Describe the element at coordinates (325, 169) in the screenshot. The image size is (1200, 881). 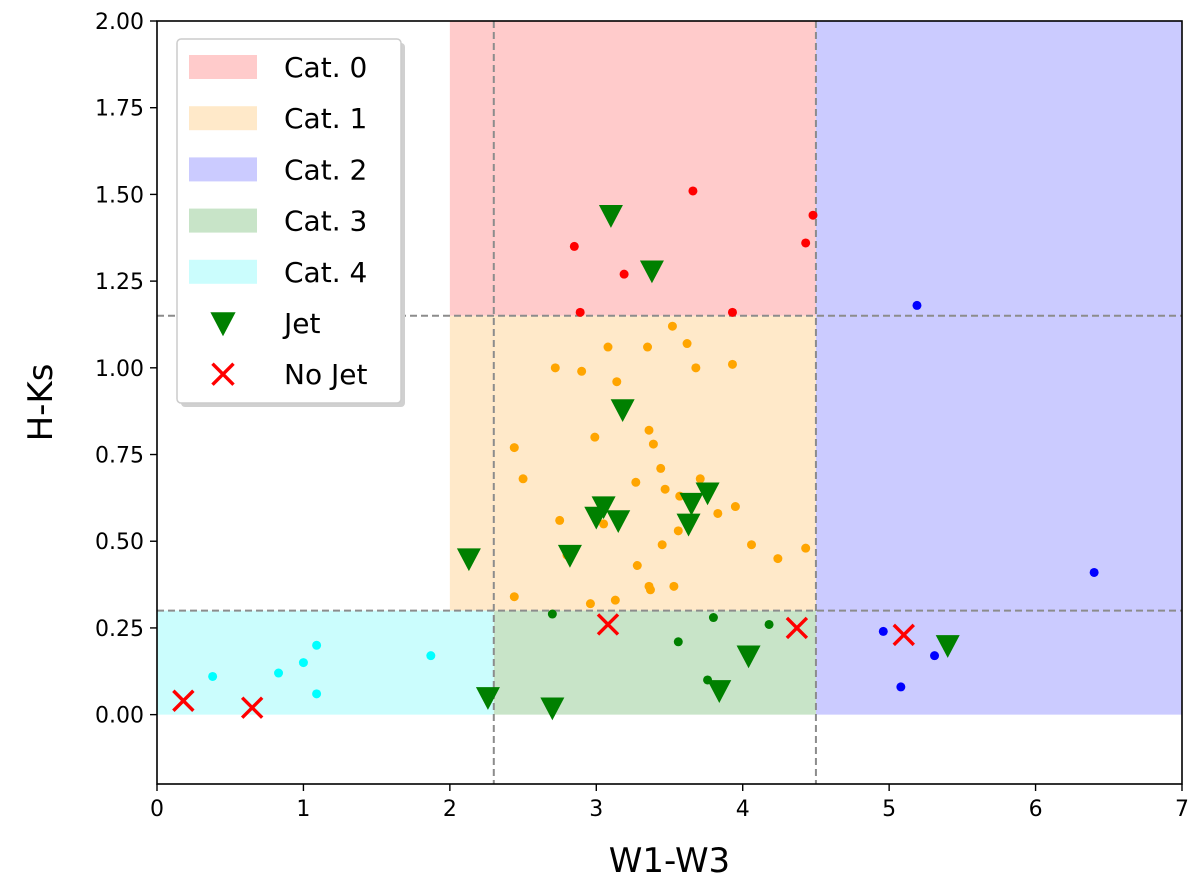
I see `legend-label: Cat. 2` at that location.